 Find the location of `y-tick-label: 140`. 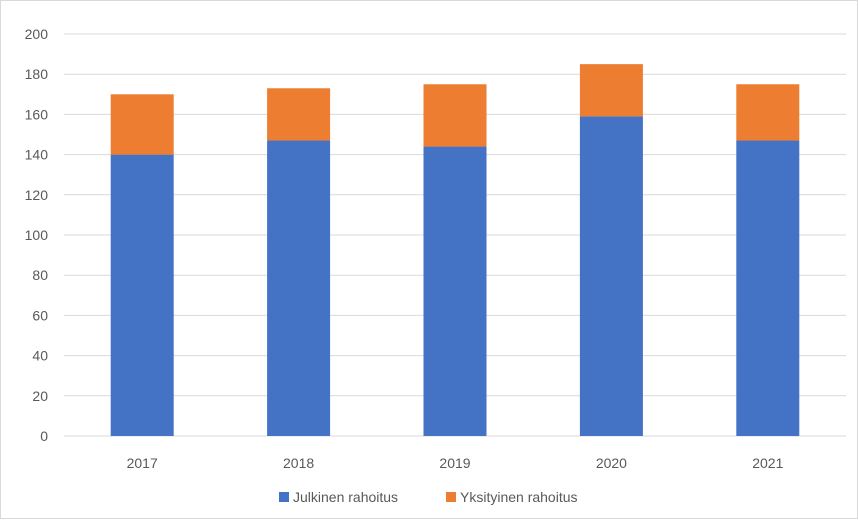

y-tick-label: 140 is located at coordinates (37, 155).